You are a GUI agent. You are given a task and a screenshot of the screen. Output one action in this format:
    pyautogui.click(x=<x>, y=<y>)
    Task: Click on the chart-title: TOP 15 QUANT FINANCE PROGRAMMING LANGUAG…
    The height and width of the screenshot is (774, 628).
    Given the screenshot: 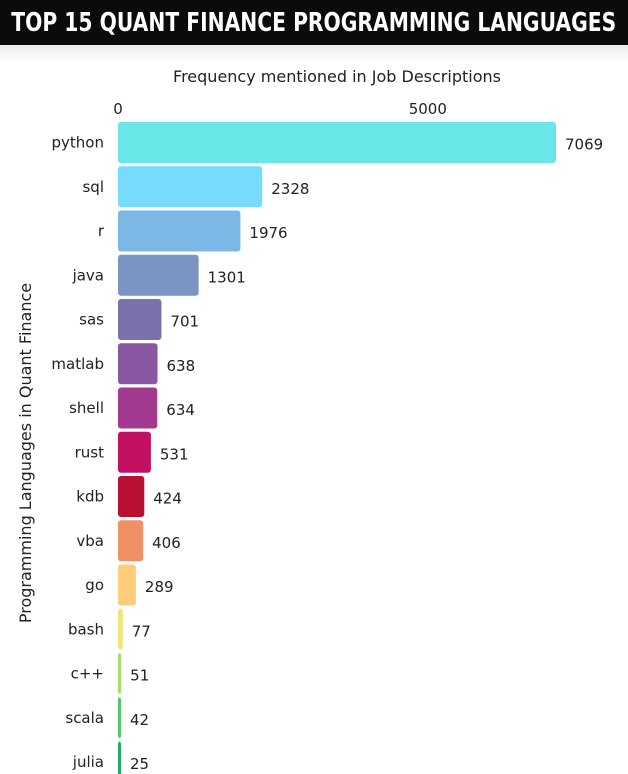 What is the action you would take?
    pyautogui.click(x=314, y=22)
    